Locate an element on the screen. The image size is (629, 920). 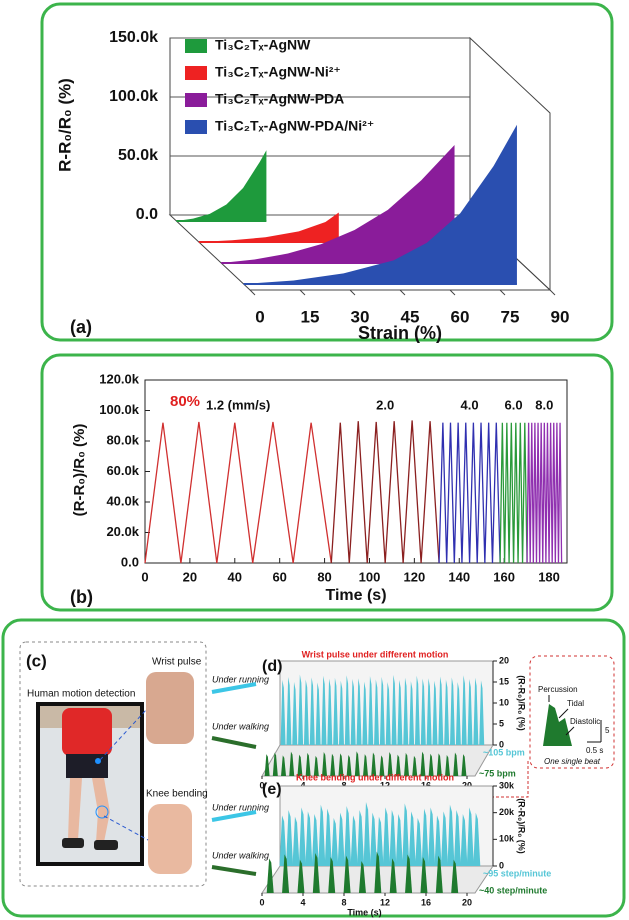
x-tick-label: 75 is located at coordinates (510, 316).